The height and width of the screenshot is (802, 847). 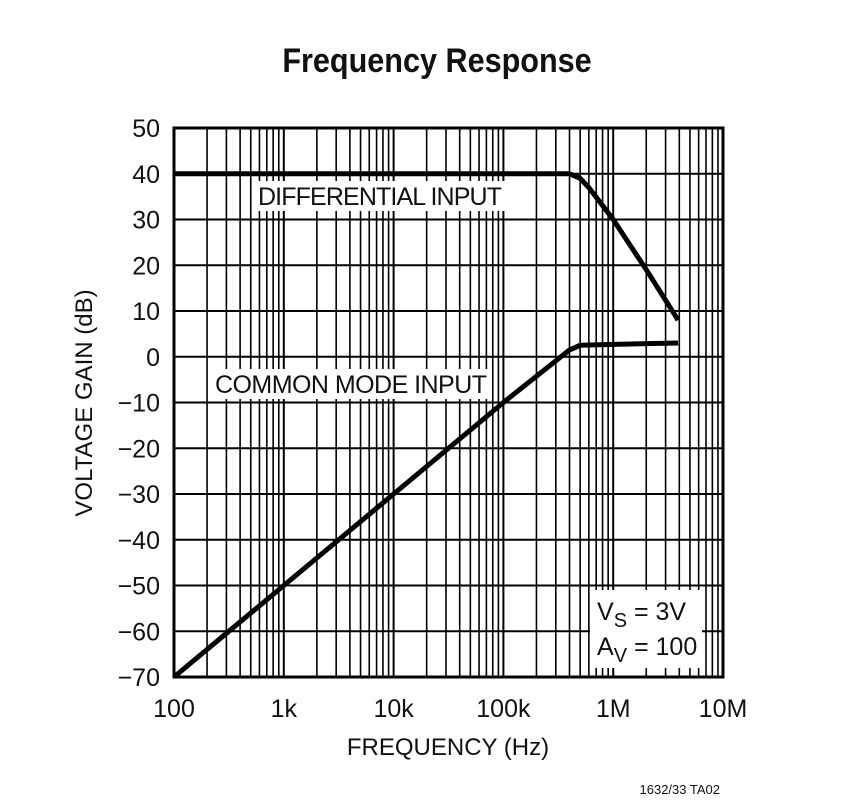 What do you see at coordinates (174, 709) in the screenshot?
I see `x-tick-label: 100` at bounding box center [174, 709].